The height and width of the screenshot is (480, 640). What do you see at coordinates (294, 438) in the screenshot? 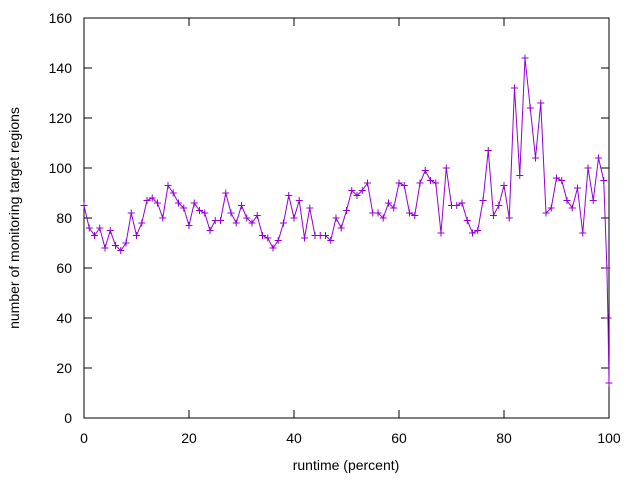
I see `x-tick-label: 40` at bounding box center [294, 438].